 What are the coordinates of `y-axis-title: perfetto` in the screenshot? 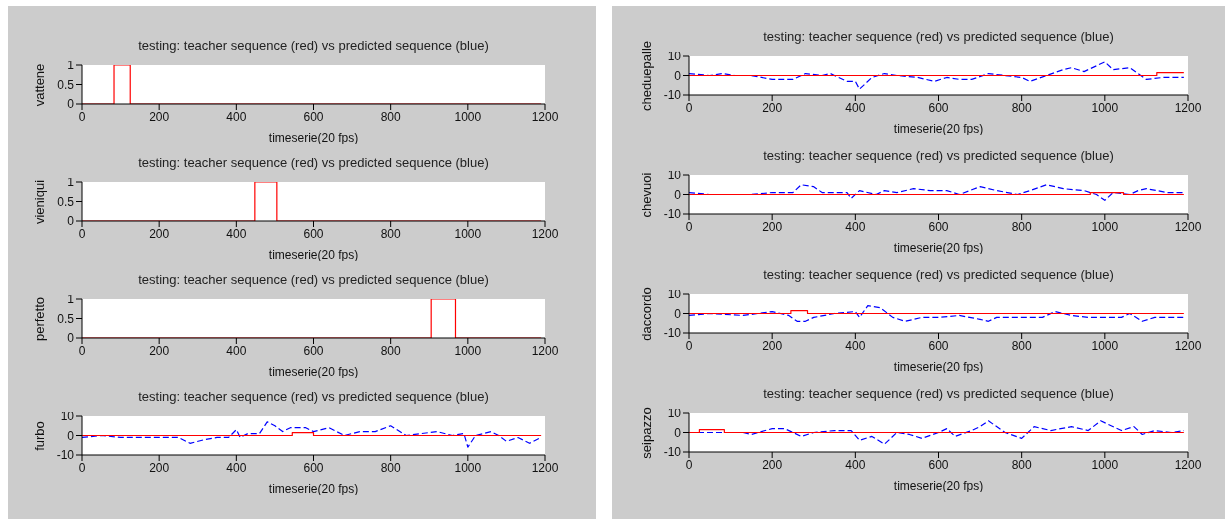 It's located at (39, 318).